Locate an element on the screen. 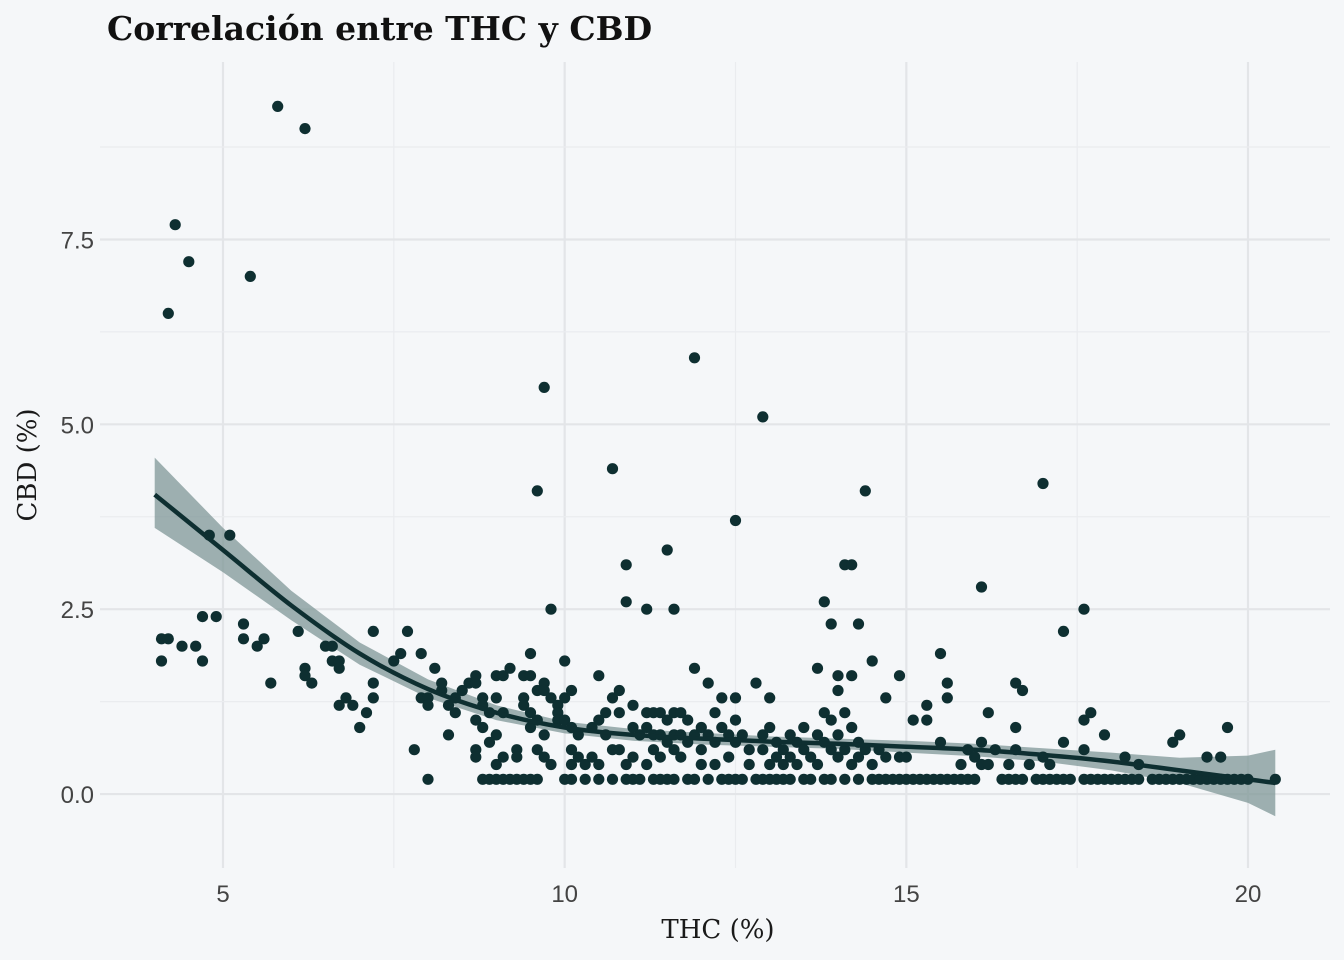 This screenshot has width=1344, height=960. y-tick-label: 5.0 is located at coordinates (77, 425).